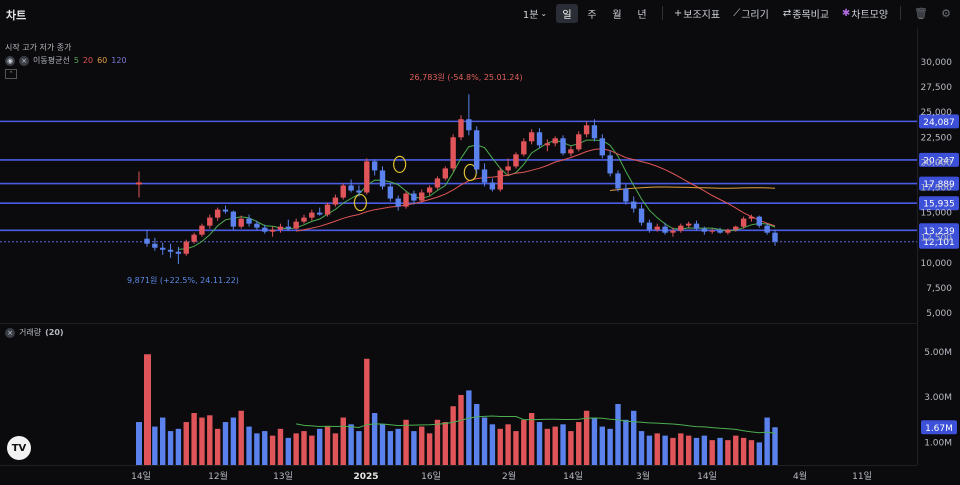 The height and width of the screenshot is (485, 960). I want to click on period-week-button: 주, so click(592, 15).